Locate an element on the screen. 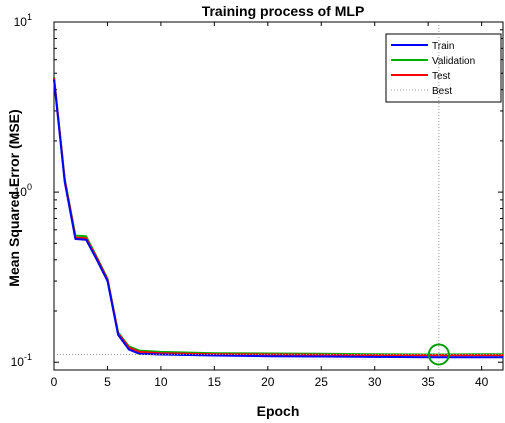  legend-label-train: Train is located at coordinates (443, 46).